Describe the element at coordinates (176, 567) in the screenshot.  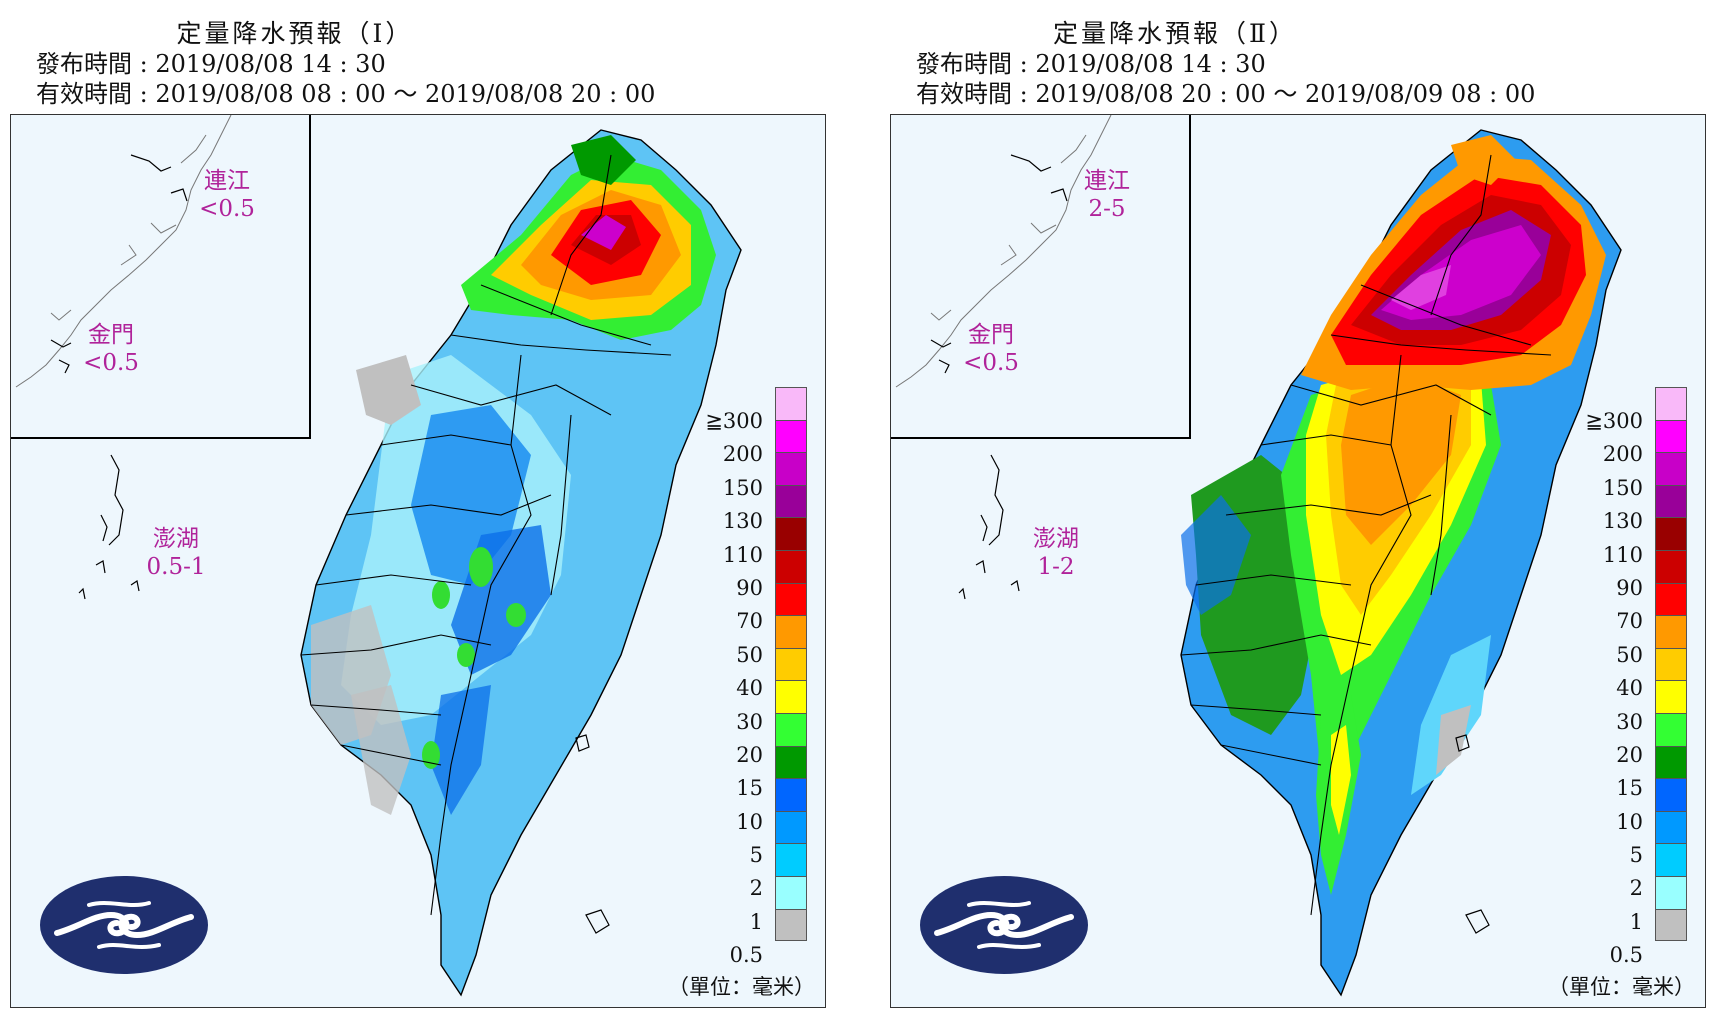
I see `penghu-value: 0.5-1` at that location.